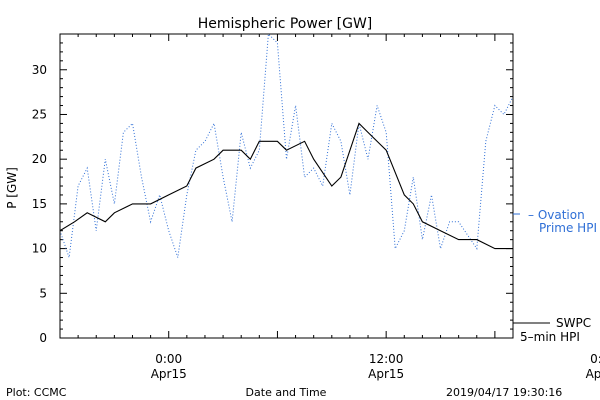 The height and width of the screenshot is (400, 600). I want to click on y-tick-label: 30, so click(39, 70).